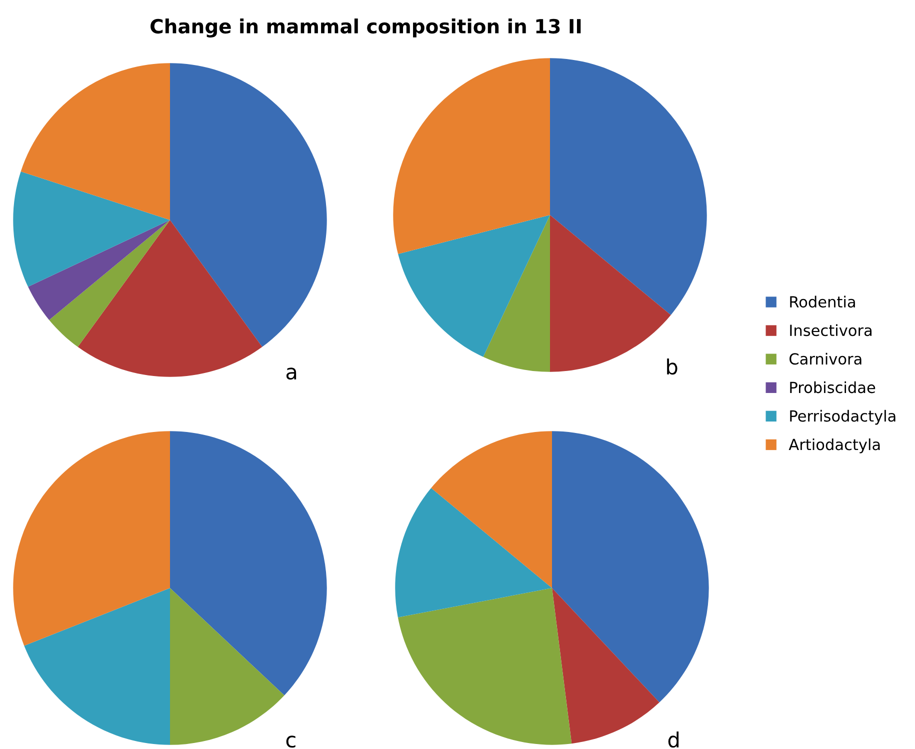 The width and height of the screenshot is (915, 749). I want to click on legend-label: Carnivora, so click(826, 358).